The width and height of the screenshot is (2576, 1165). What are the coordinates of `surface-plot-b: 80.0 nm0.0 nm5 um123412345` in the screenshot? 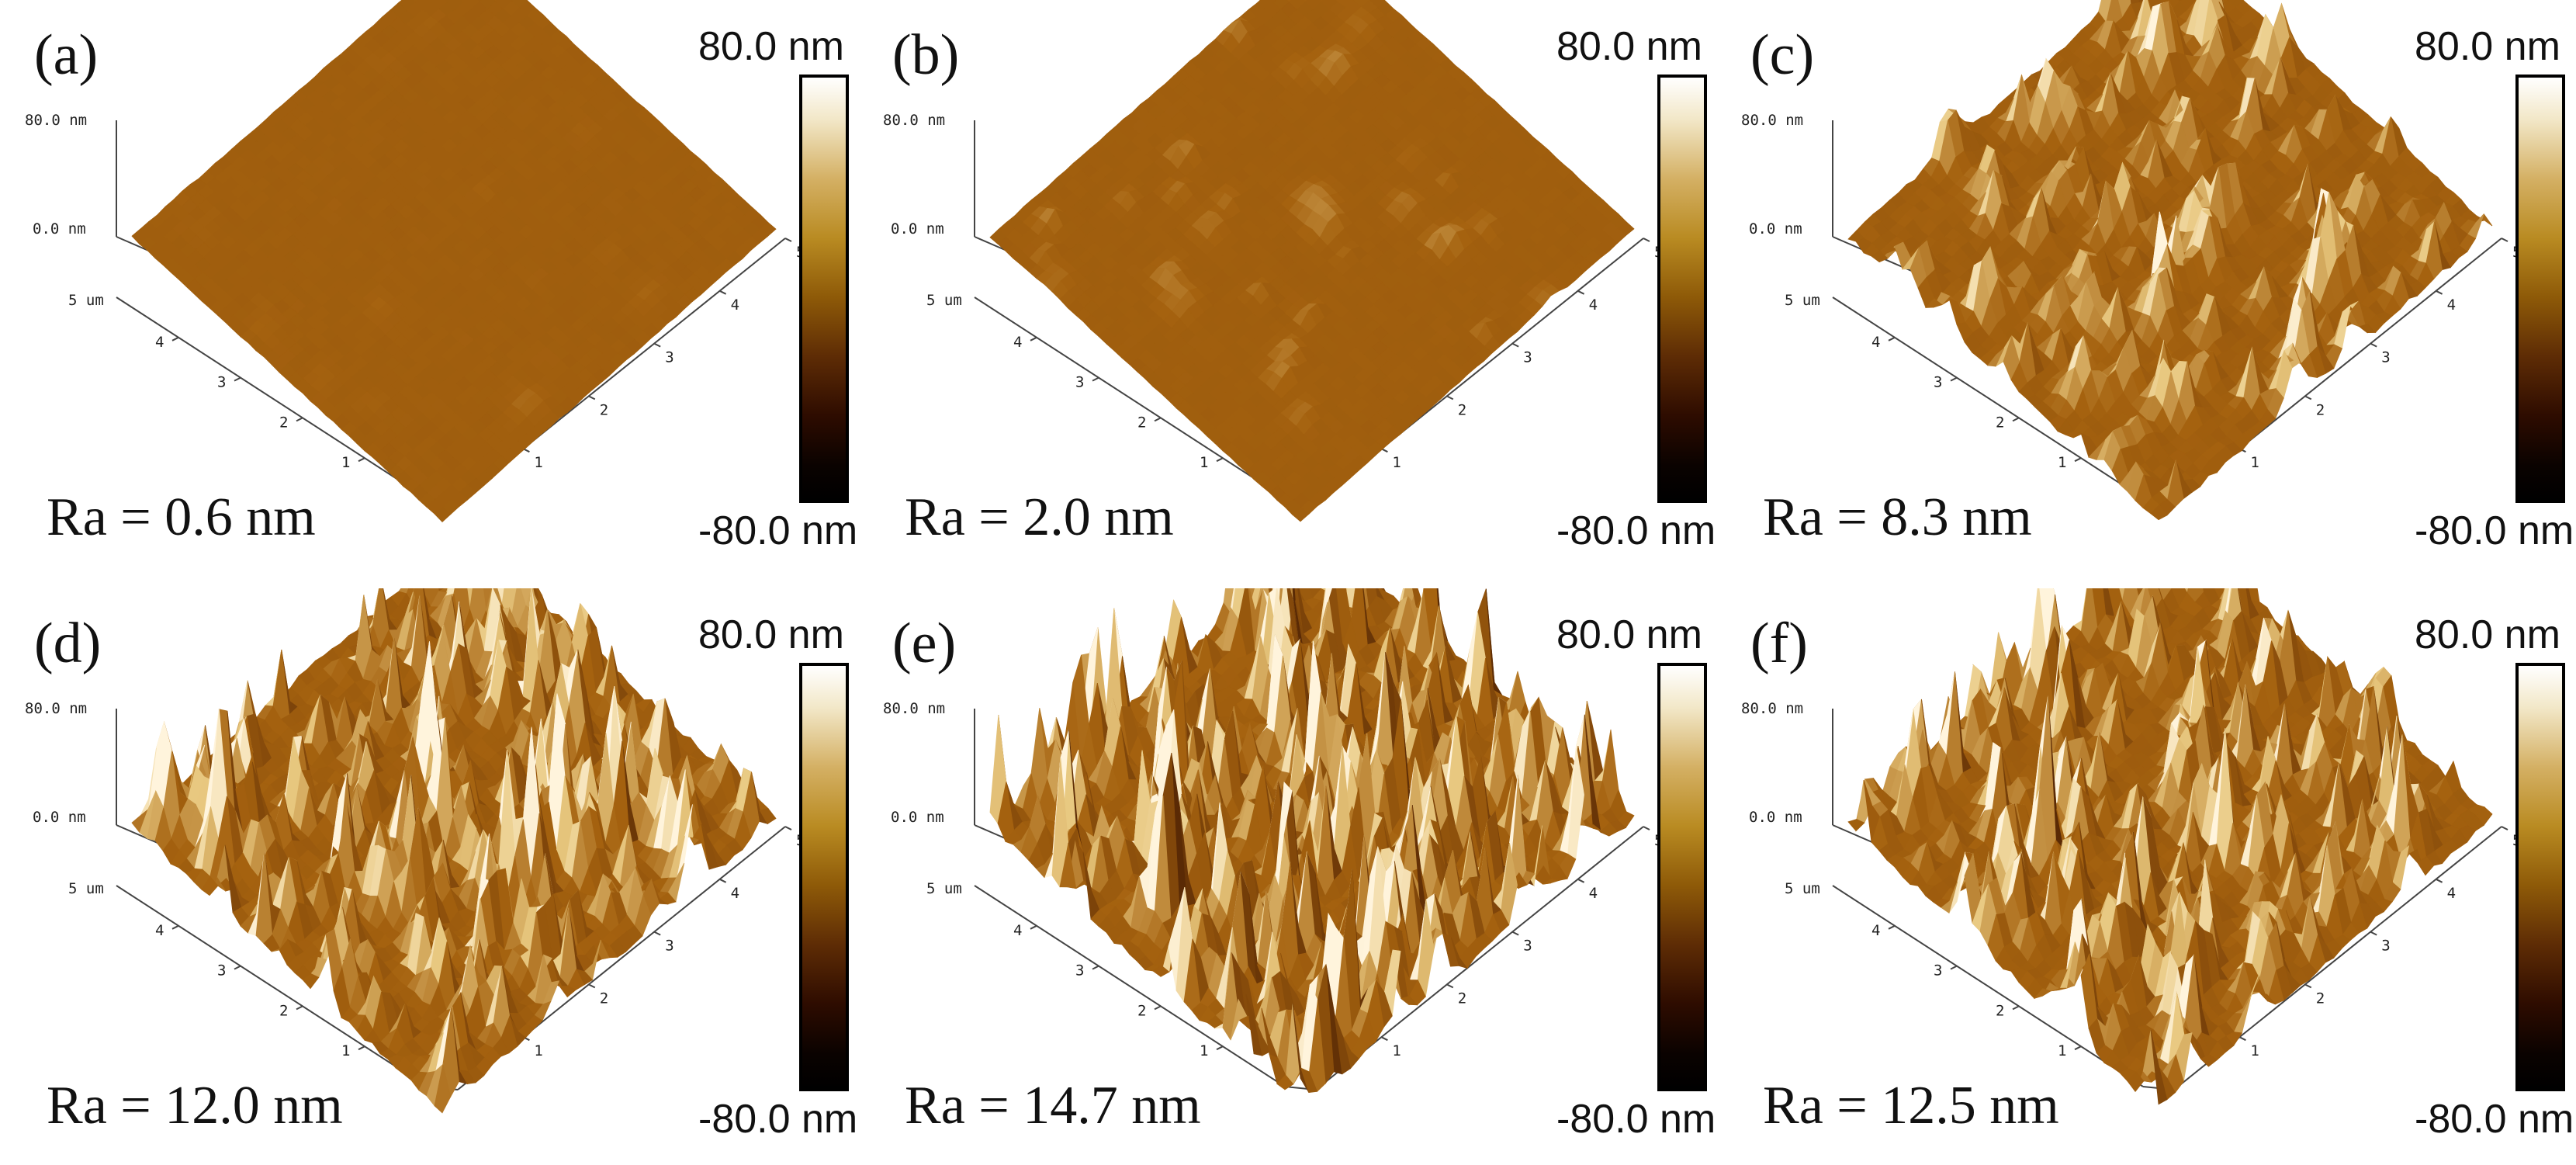 It's located at (1273, 261).